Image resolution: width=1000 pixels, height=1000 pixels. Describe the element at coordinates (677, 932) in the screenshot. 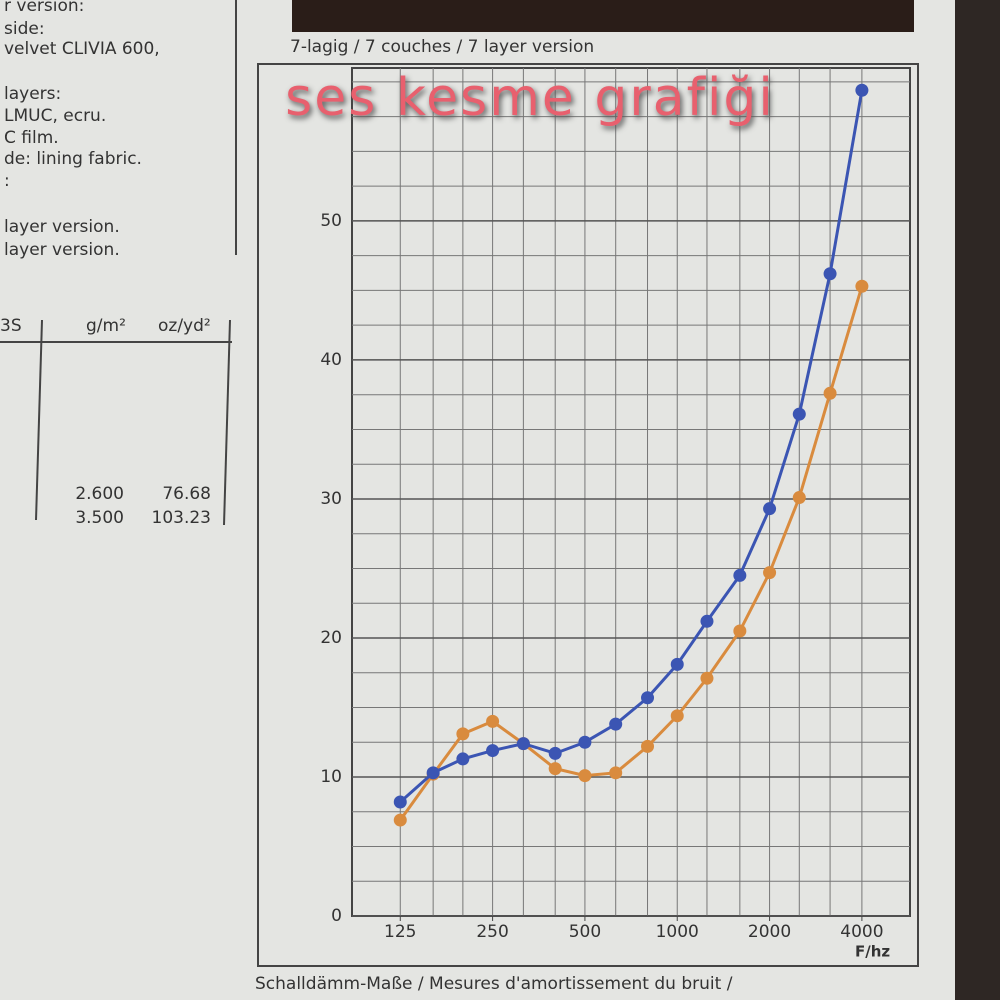

I see `x-tick-label: 1000` at that location.